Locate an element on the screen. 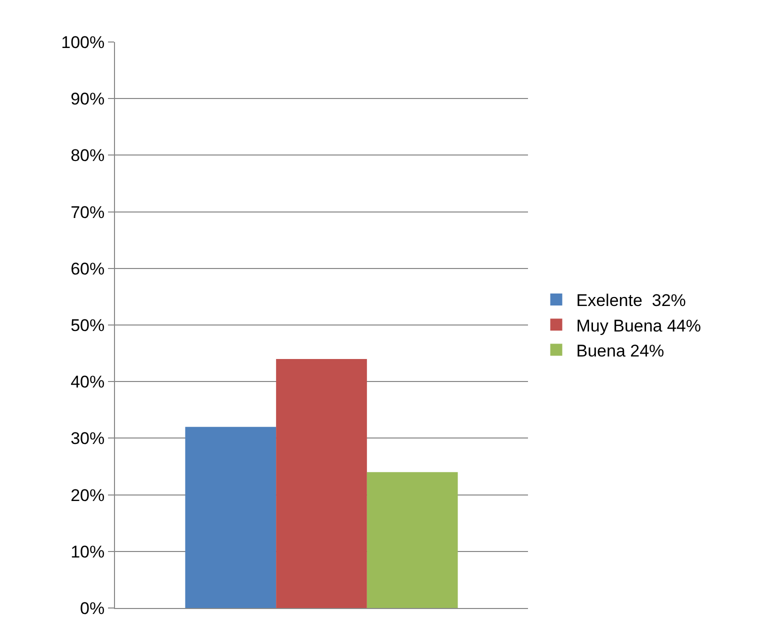 This screenshot has width=778, height=634. y-tick-label: 90% is located at coordinates (87, 99).